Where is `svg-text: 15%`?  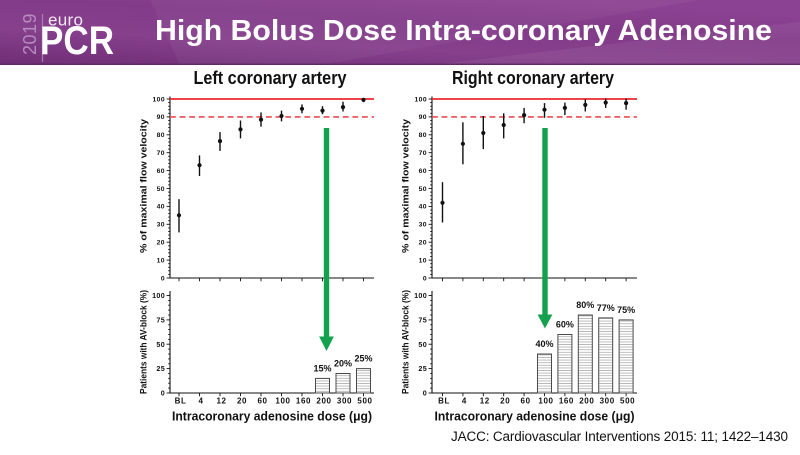 svg-text: 15% is located at coordinates (322, 368).